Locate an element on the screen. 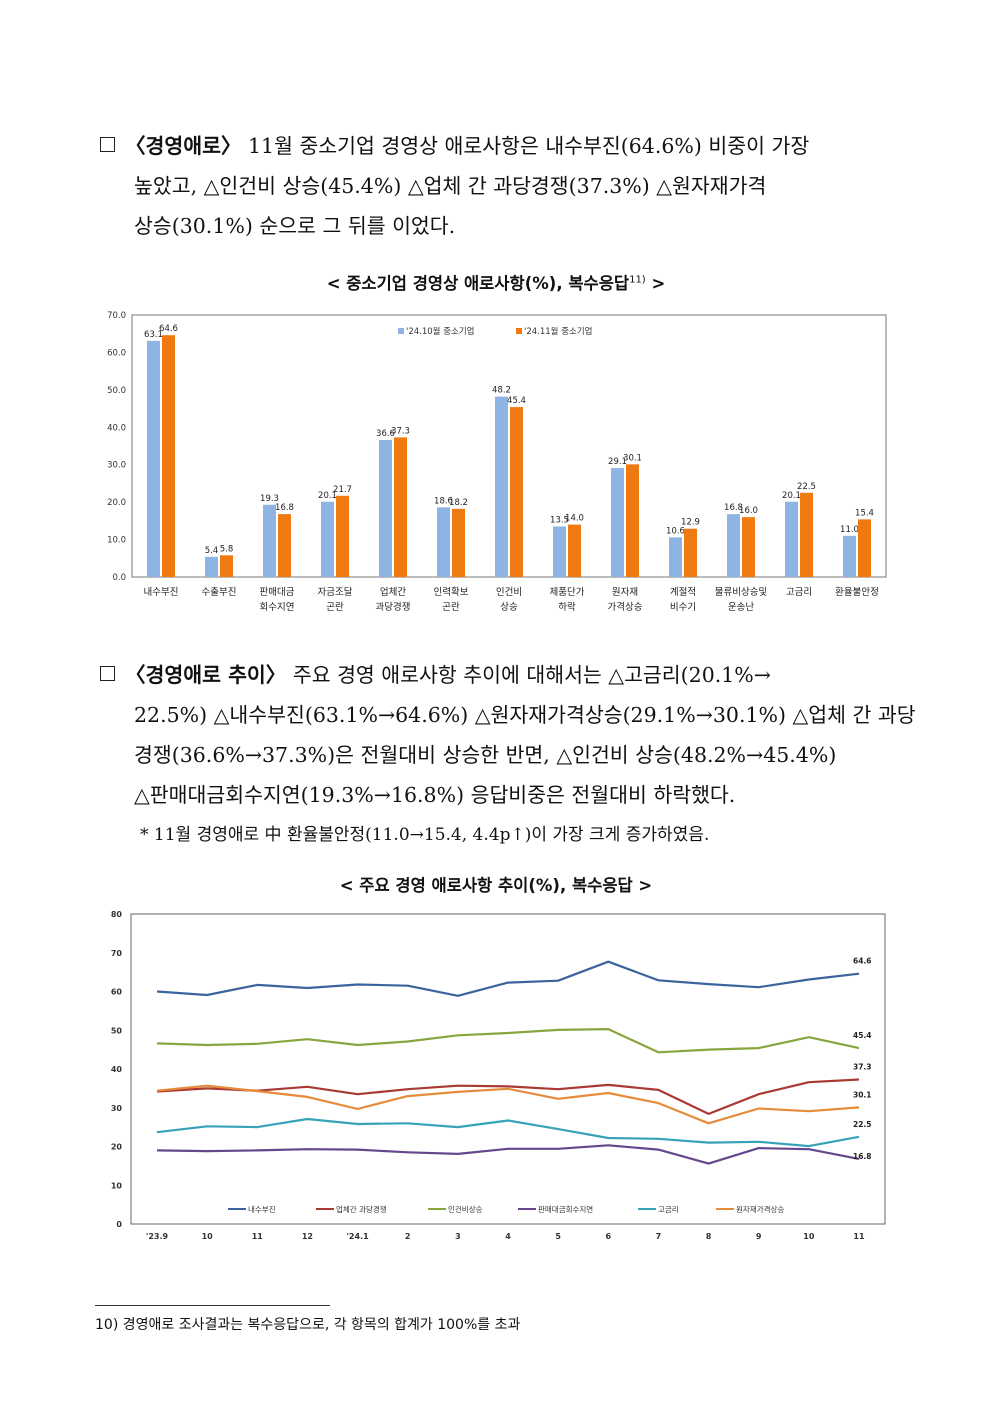 Image resolution: width=992 pixels, height=1403 pixels. x-category-label: 제품단가 is located at coordinates (567, 592).